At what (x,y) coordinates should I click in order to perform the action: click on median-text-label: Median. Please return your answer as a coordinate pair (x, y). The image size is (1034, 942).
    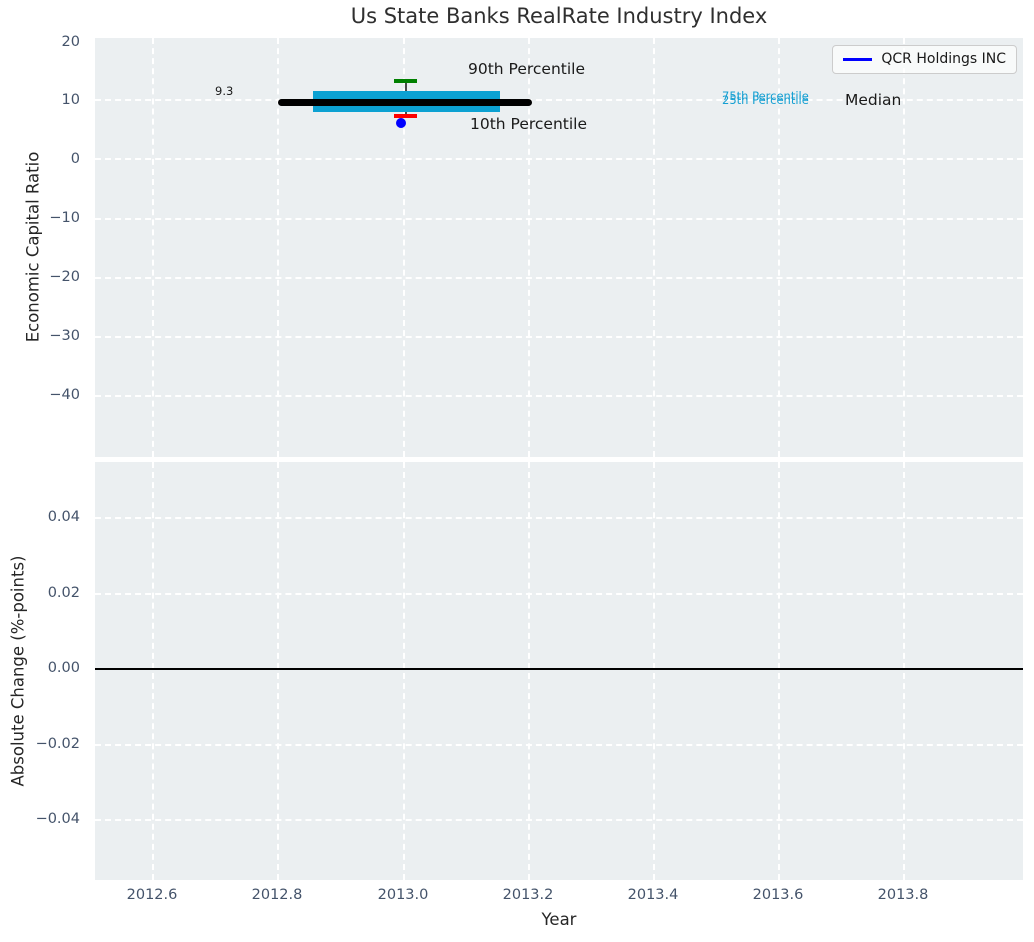
    Looking at the image, I should click on (873, 100).